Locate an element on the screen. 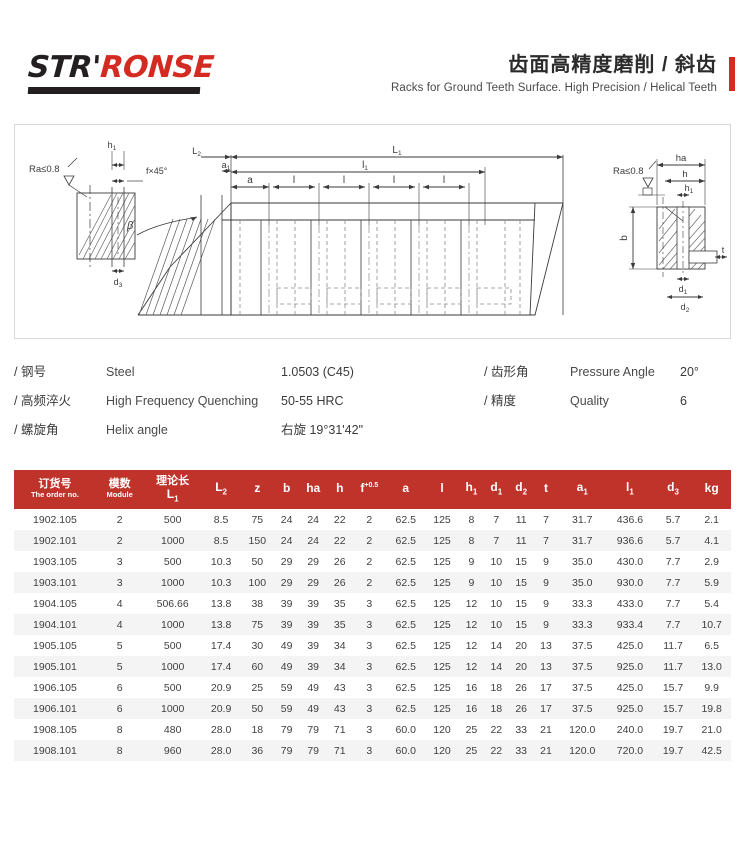  cell-value: 22 is located at coordinates (496, 729).